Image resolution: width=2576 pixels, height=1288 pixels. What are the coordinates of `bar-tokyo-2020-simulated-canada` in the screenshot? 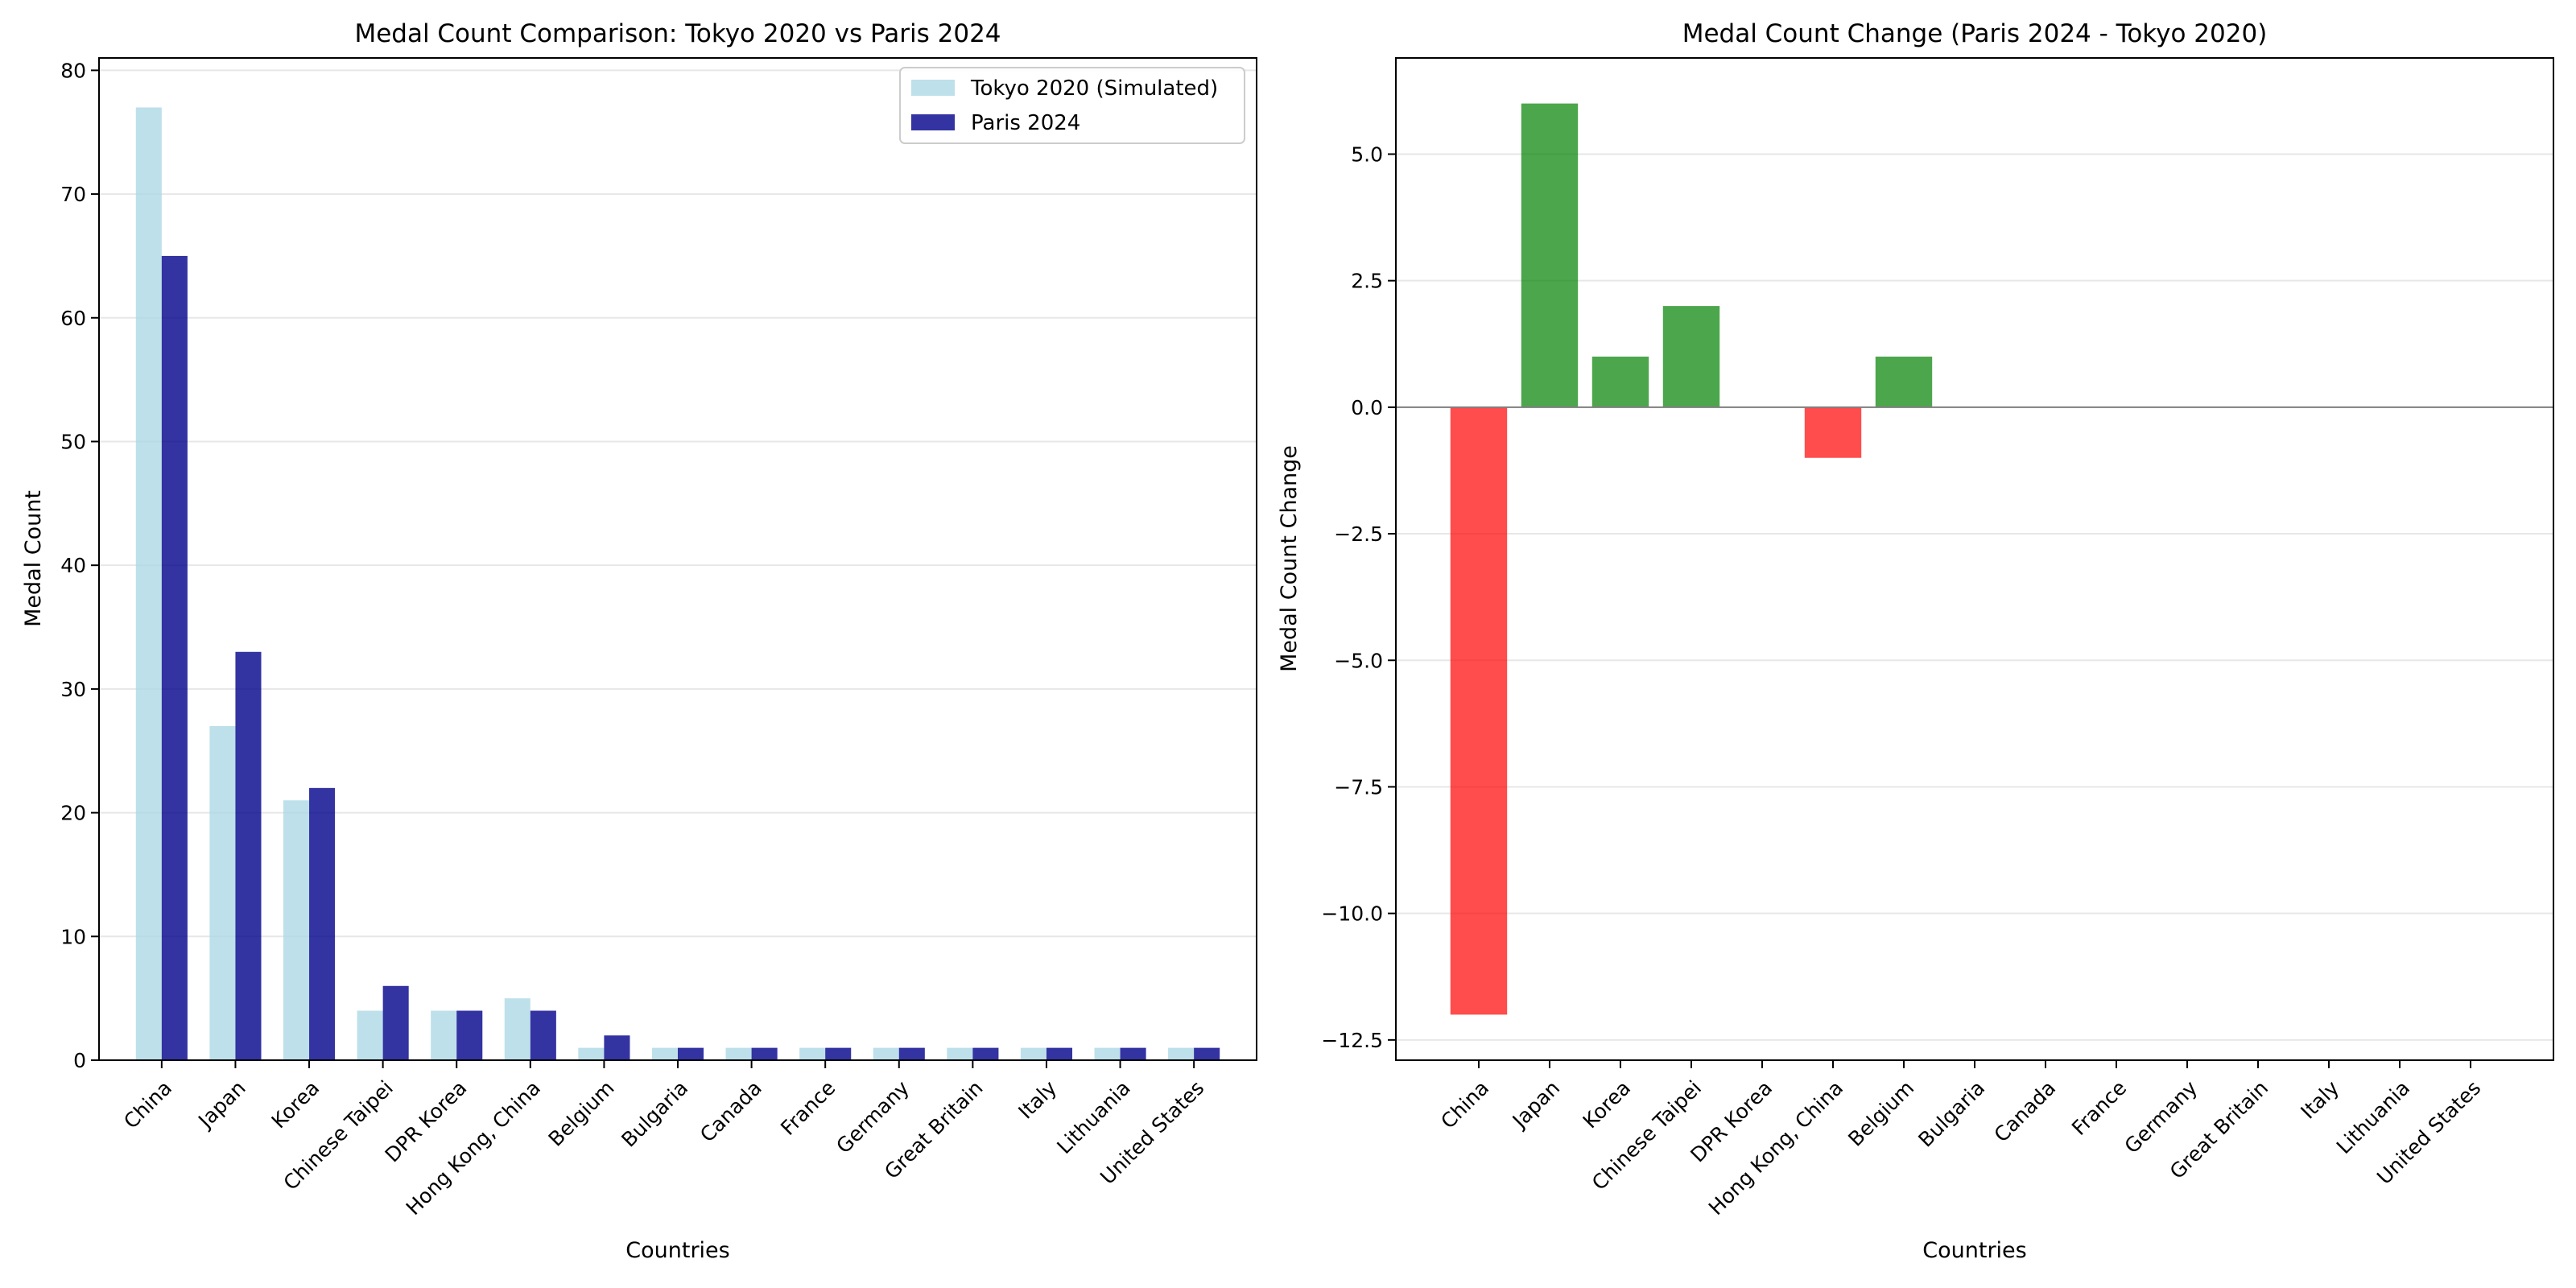 It's located at (738, 1053).